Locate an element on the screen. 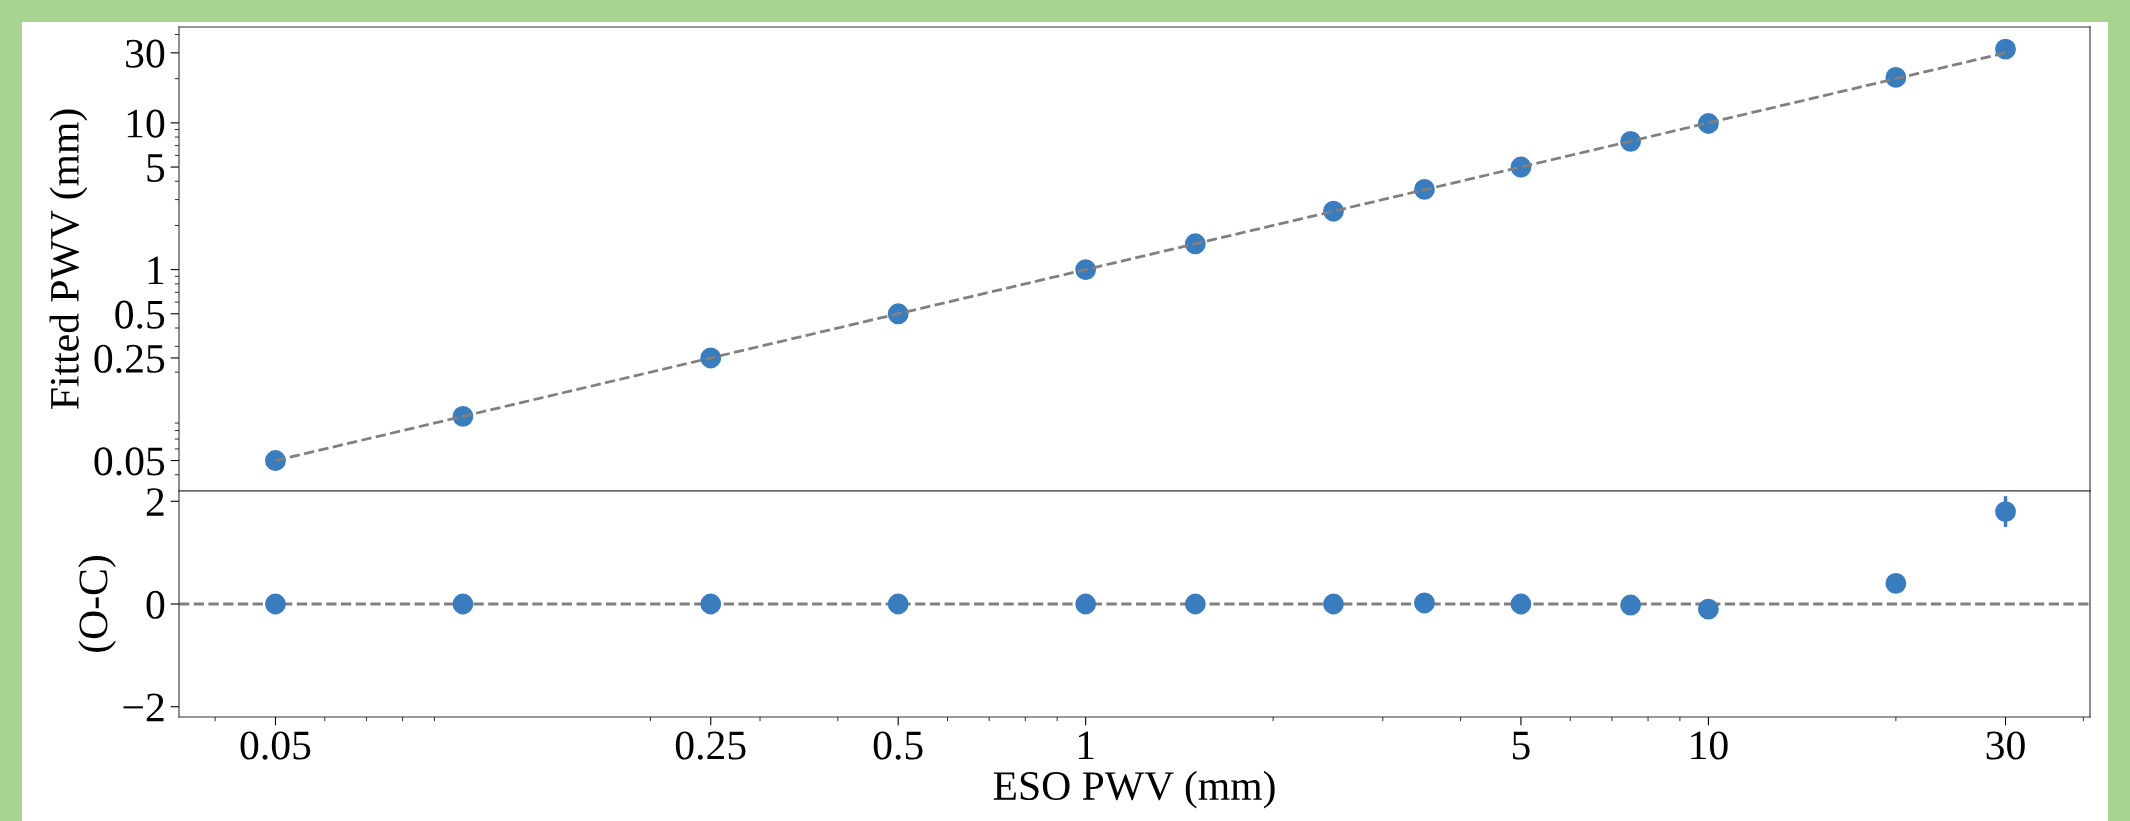  y-tick-label: 0 is located at coordinates (155, 604).